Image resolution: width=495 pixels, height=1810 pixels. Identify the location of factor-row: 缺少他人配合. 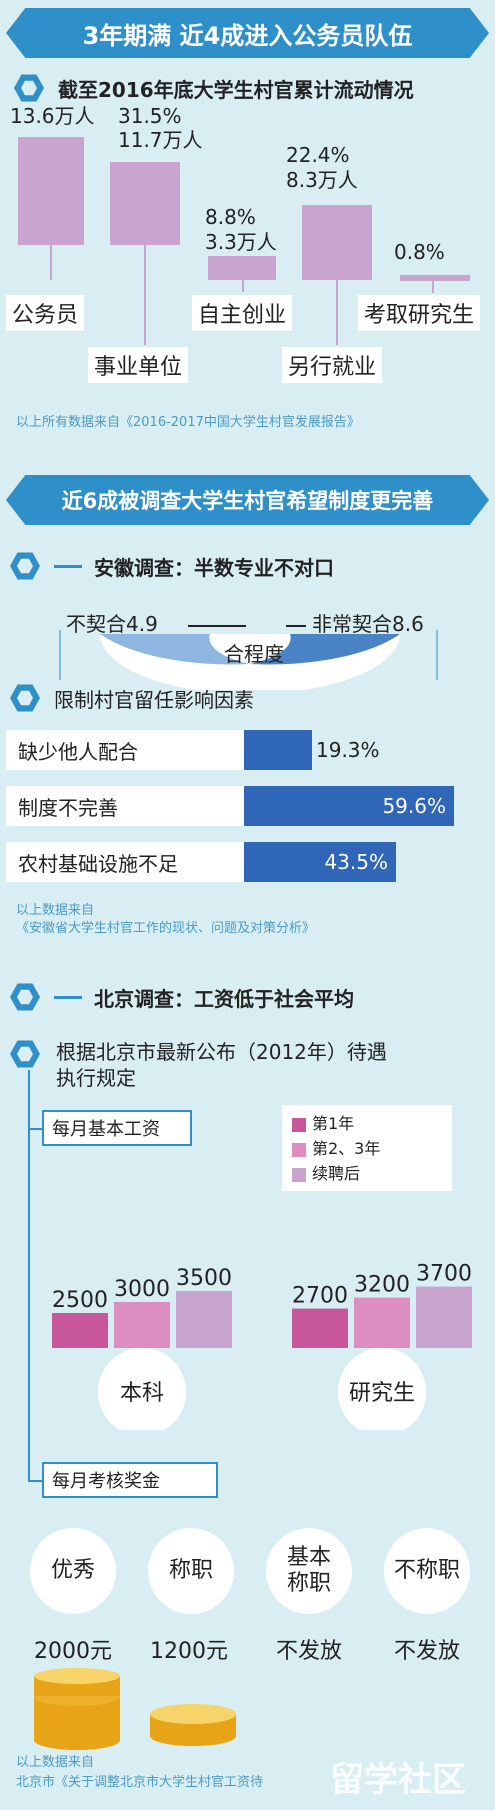
(131, 750).